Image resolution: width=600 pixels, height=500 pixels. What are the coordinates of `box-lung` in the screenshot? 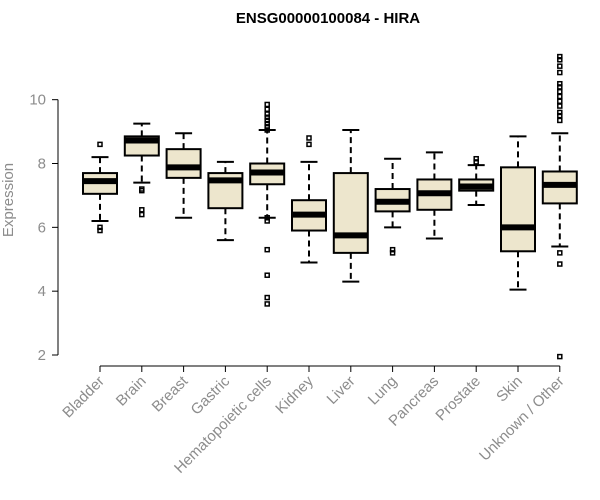 It's located at (392, 206).